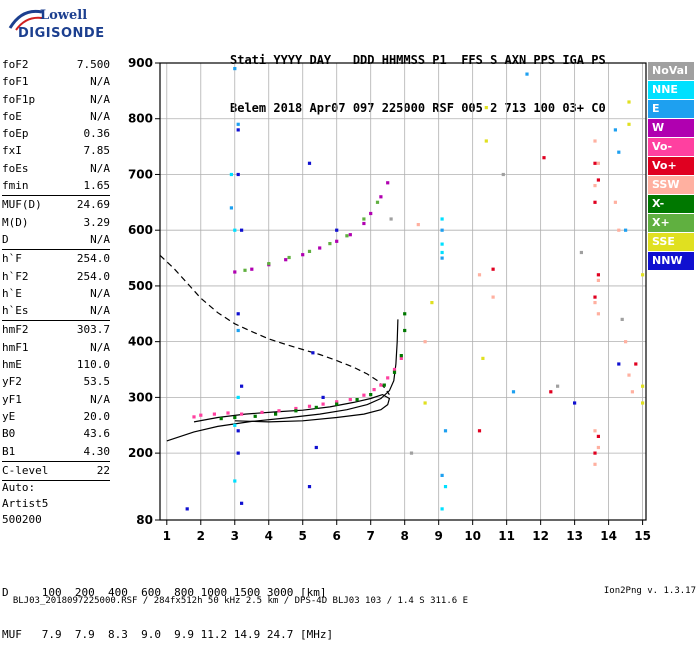 This screenshot has height=656, width=700. I want to click on x-tick-label: 4, so click(269, 536).